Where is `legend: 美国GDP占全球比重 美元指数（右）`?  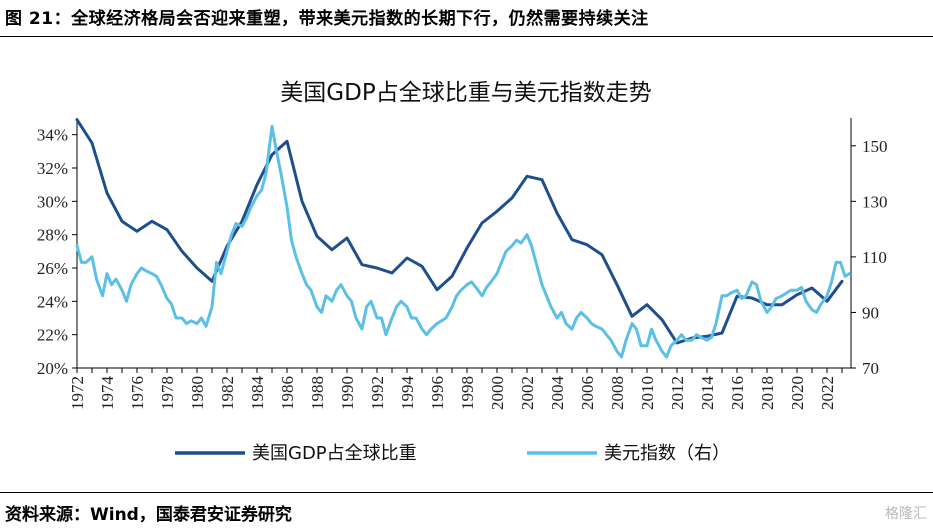 legend: 美国GDP占全球比重 美元指数（右） is located at coordinates (452, 453).